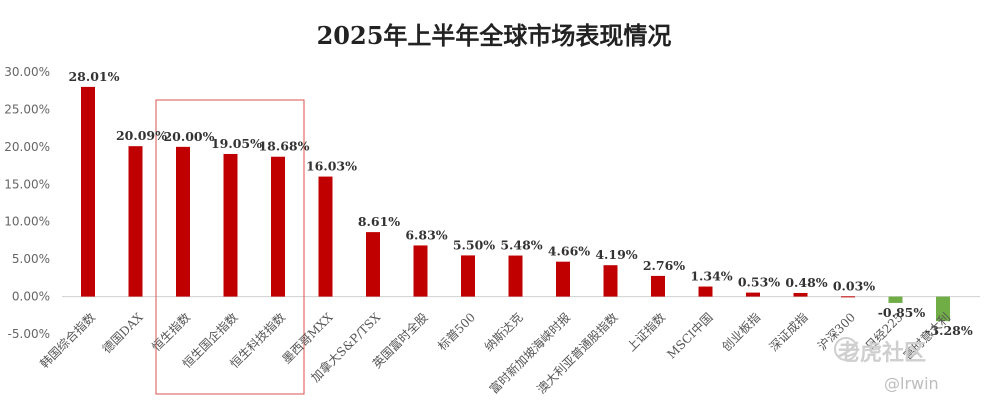 This screenshot has height=408, width=988. I want to click on chart-title: 2025年上半年全球市场表现情况, so click(494, 35).